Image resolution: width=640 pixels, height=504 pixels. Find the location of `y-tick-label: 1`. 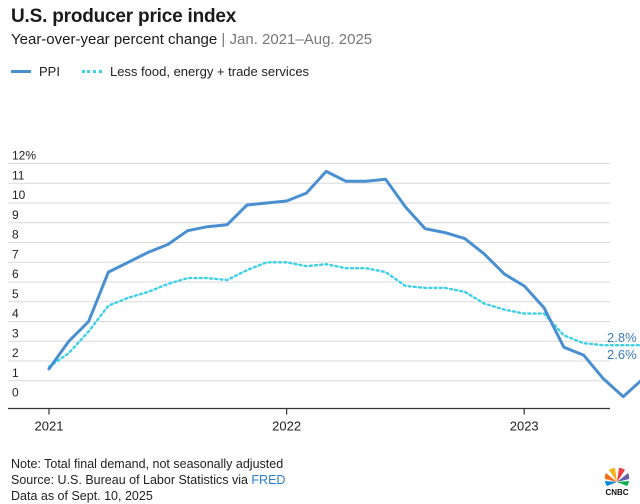

y-tick-label: 1 is located at coordinates (15, 373).